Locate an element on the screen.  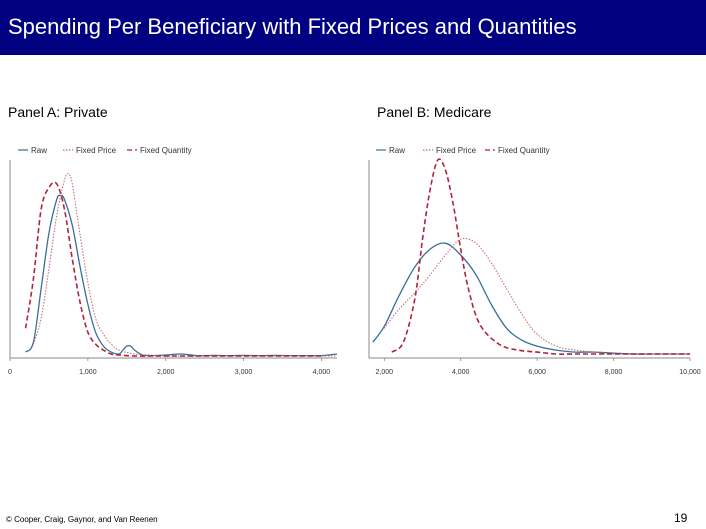
x-tick-label: 1,000 is located at coordinates (88, 372).